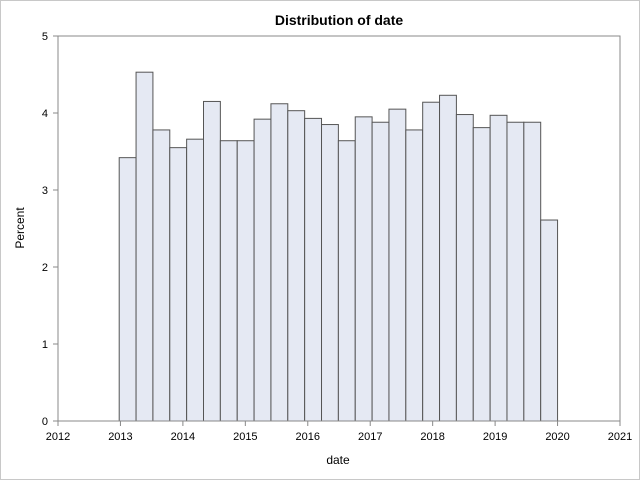  What do you see at coordinates (120, 437) in the screenshot?
I see `x-tick-label: 2013` at bounding box center [120, 437].